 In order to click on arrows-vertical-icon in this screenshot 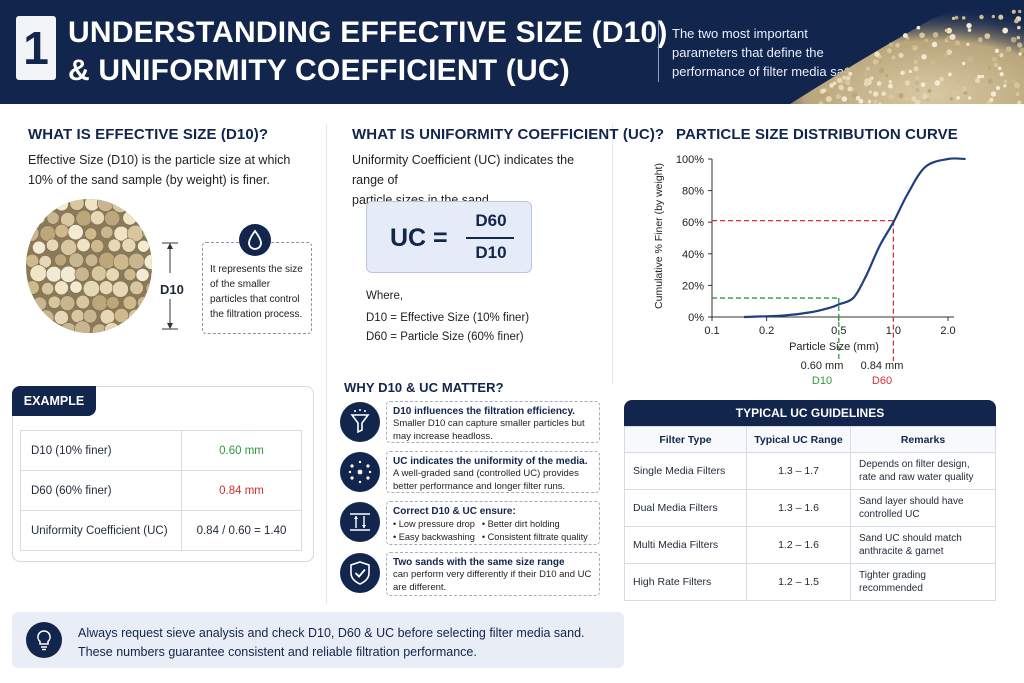, I will do `click(360, 522)`.